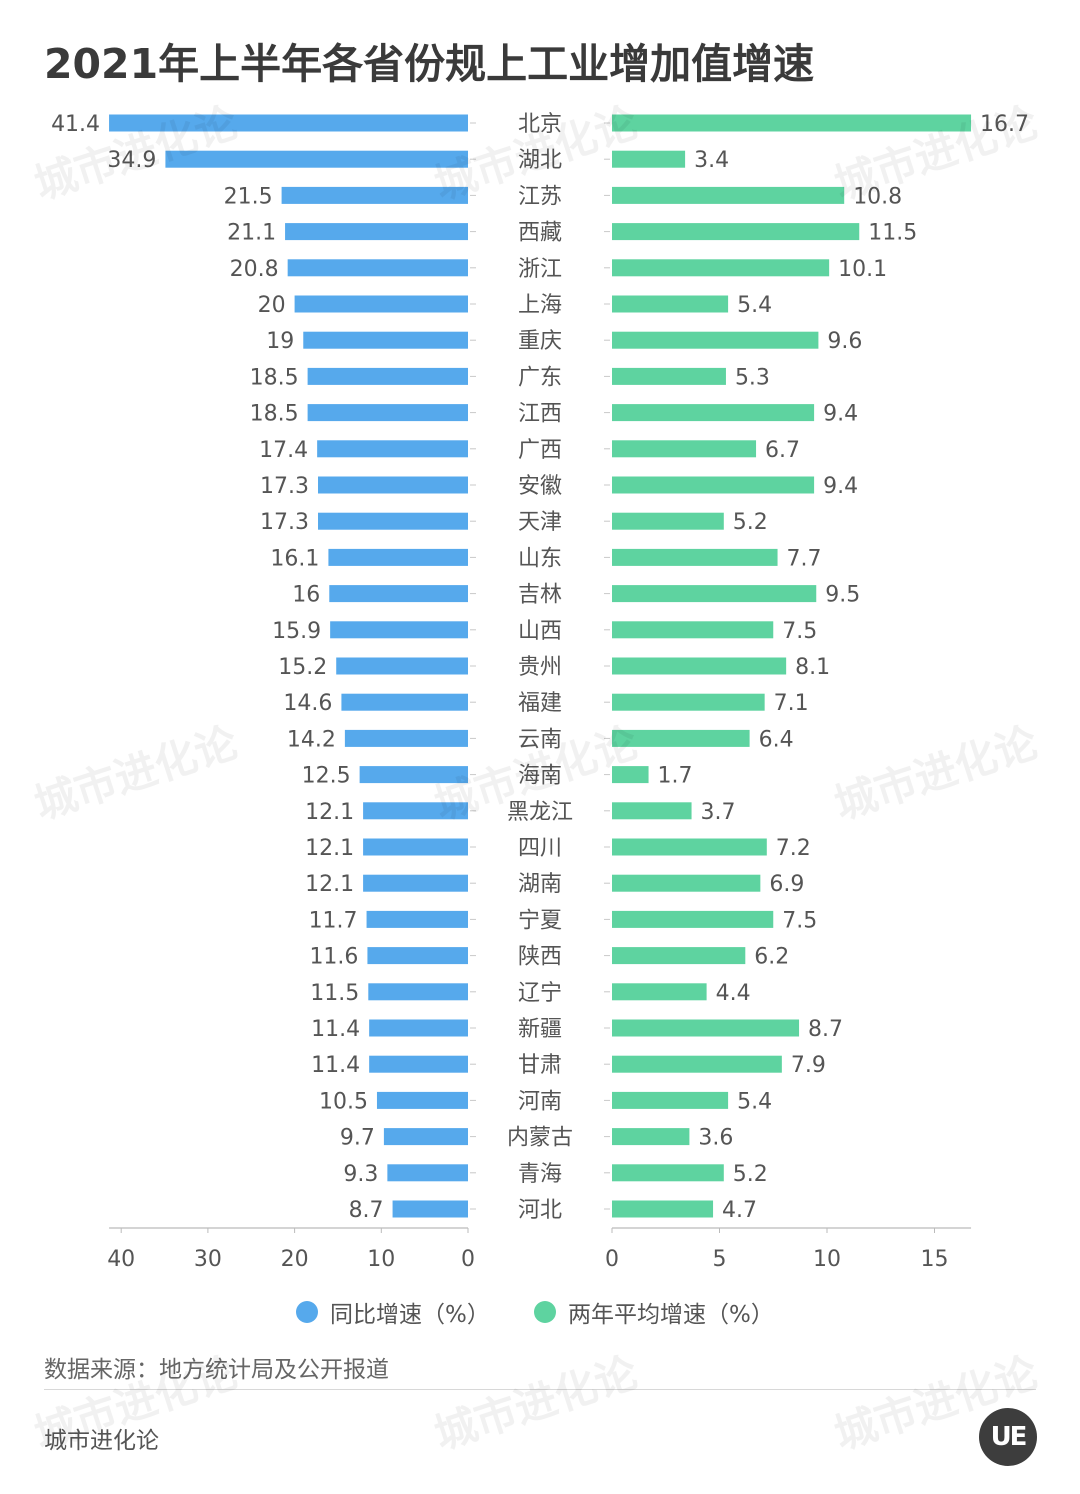  What do you see at coordinates (335, 1029) in the screenshot?
I see `data-label-yoy: 11.4` at bounding box center [335, 1029].